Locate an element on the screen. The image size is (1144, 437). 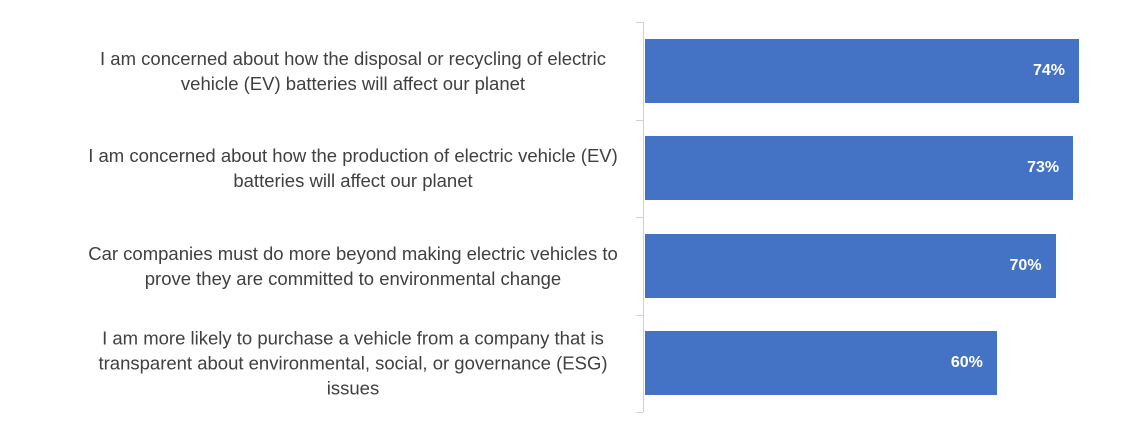
value-label: 73% is located at coordinates (1043, 168).